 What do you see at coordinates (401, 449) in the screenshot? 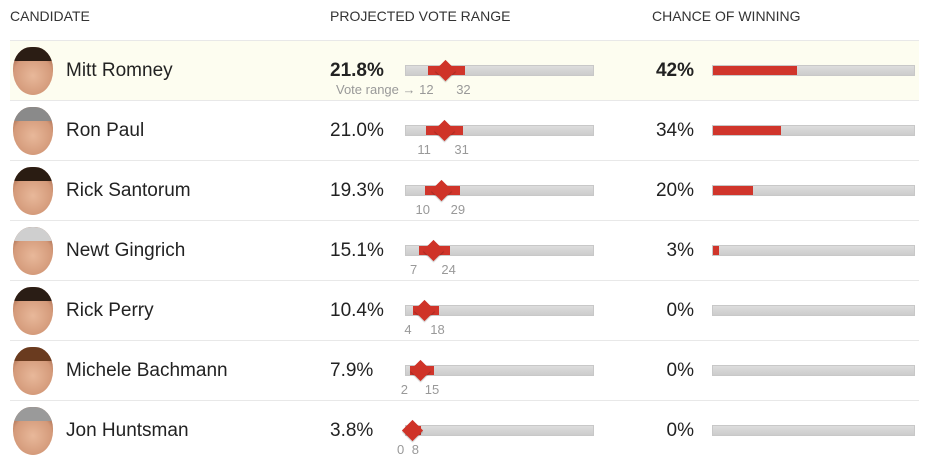
I see `range-low: 0` at bounding box center [401, 449].